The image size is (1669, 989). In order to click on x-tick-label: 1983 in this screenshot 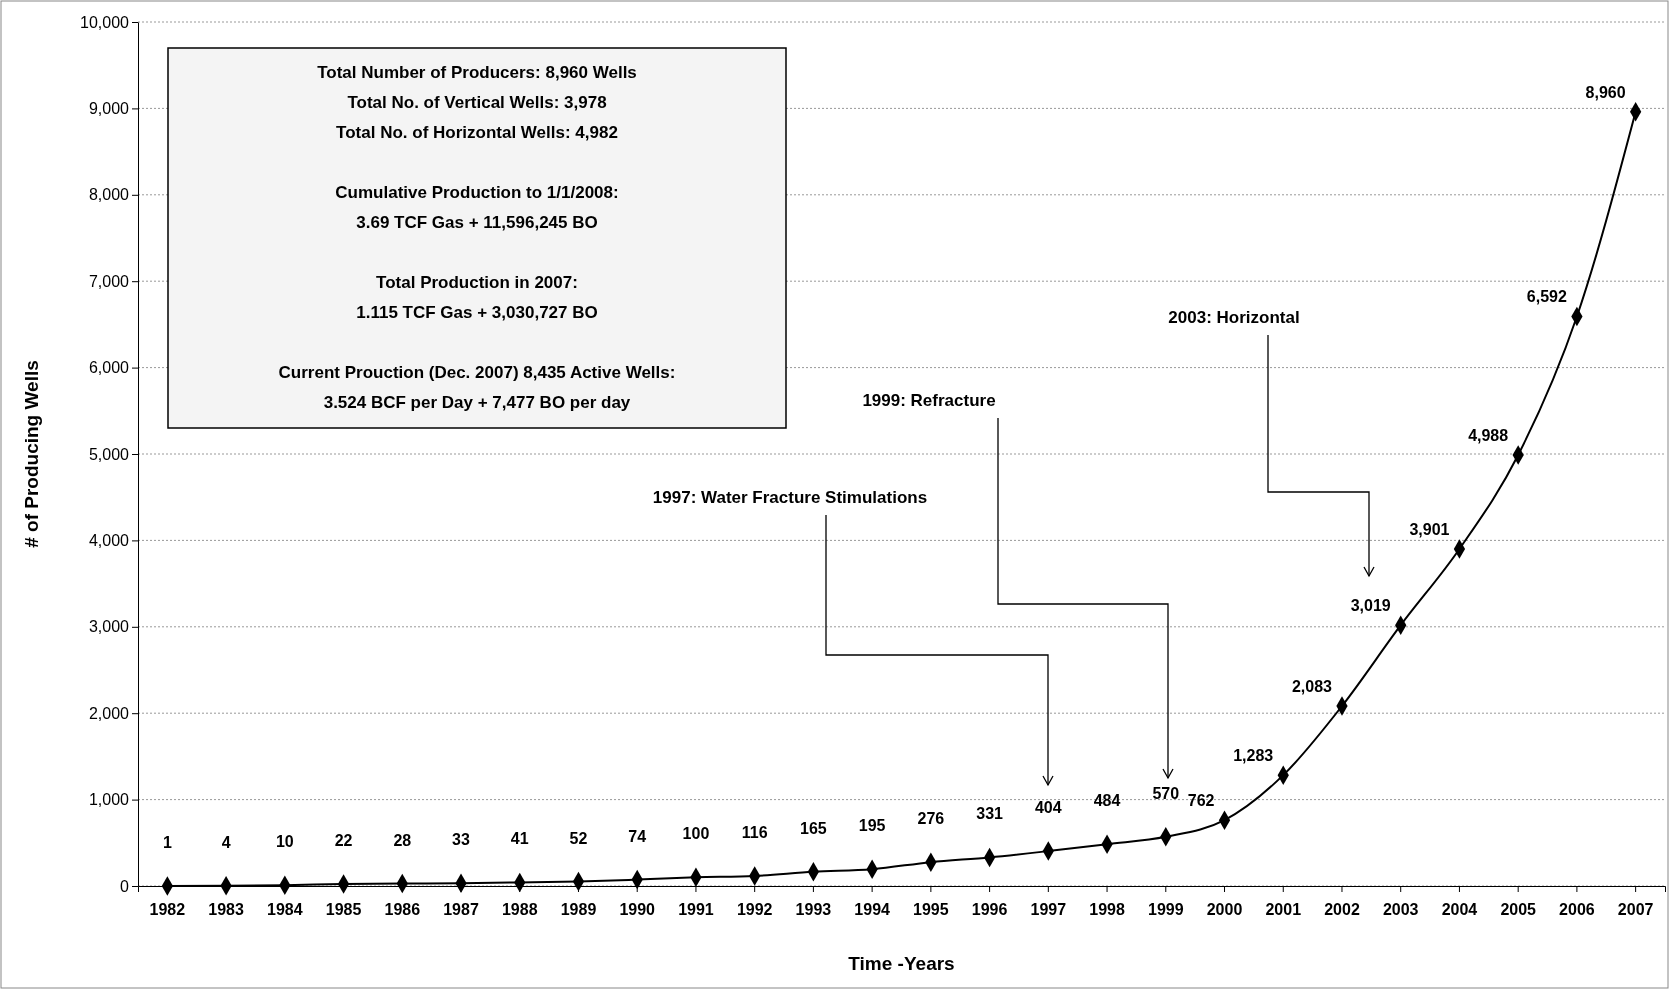, I will do `click(226, 910)`.